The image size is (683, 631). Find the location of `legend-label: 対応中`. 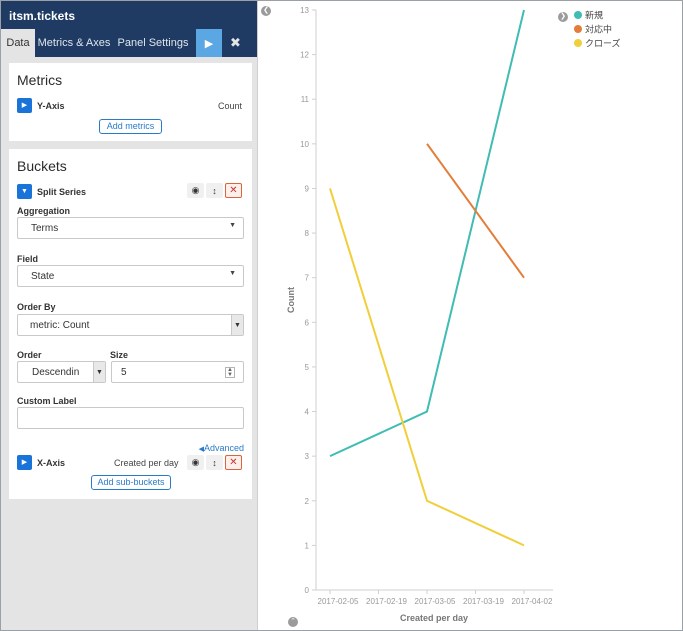

legend-label: 対応中 is located at coordinates (598, 30).